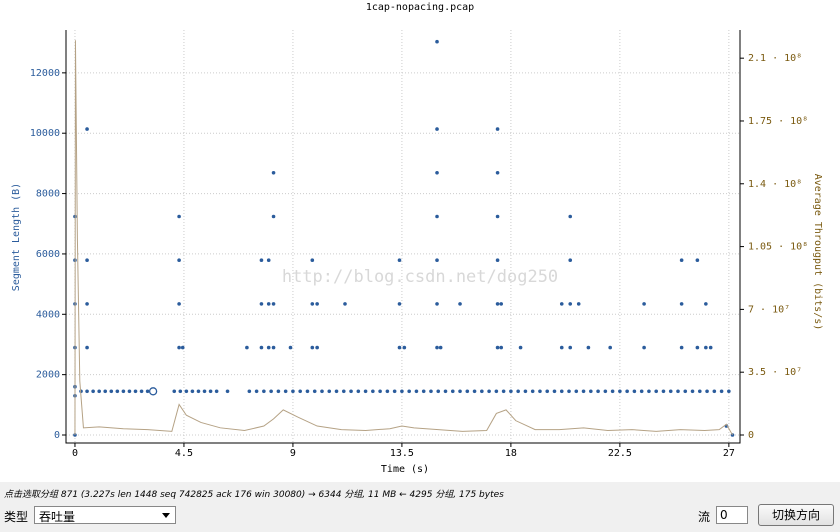  What do you see at coordinates (732, 515) in the screenshot?
I see `stream-spinbox: 0` at bounding box center [732, 515].